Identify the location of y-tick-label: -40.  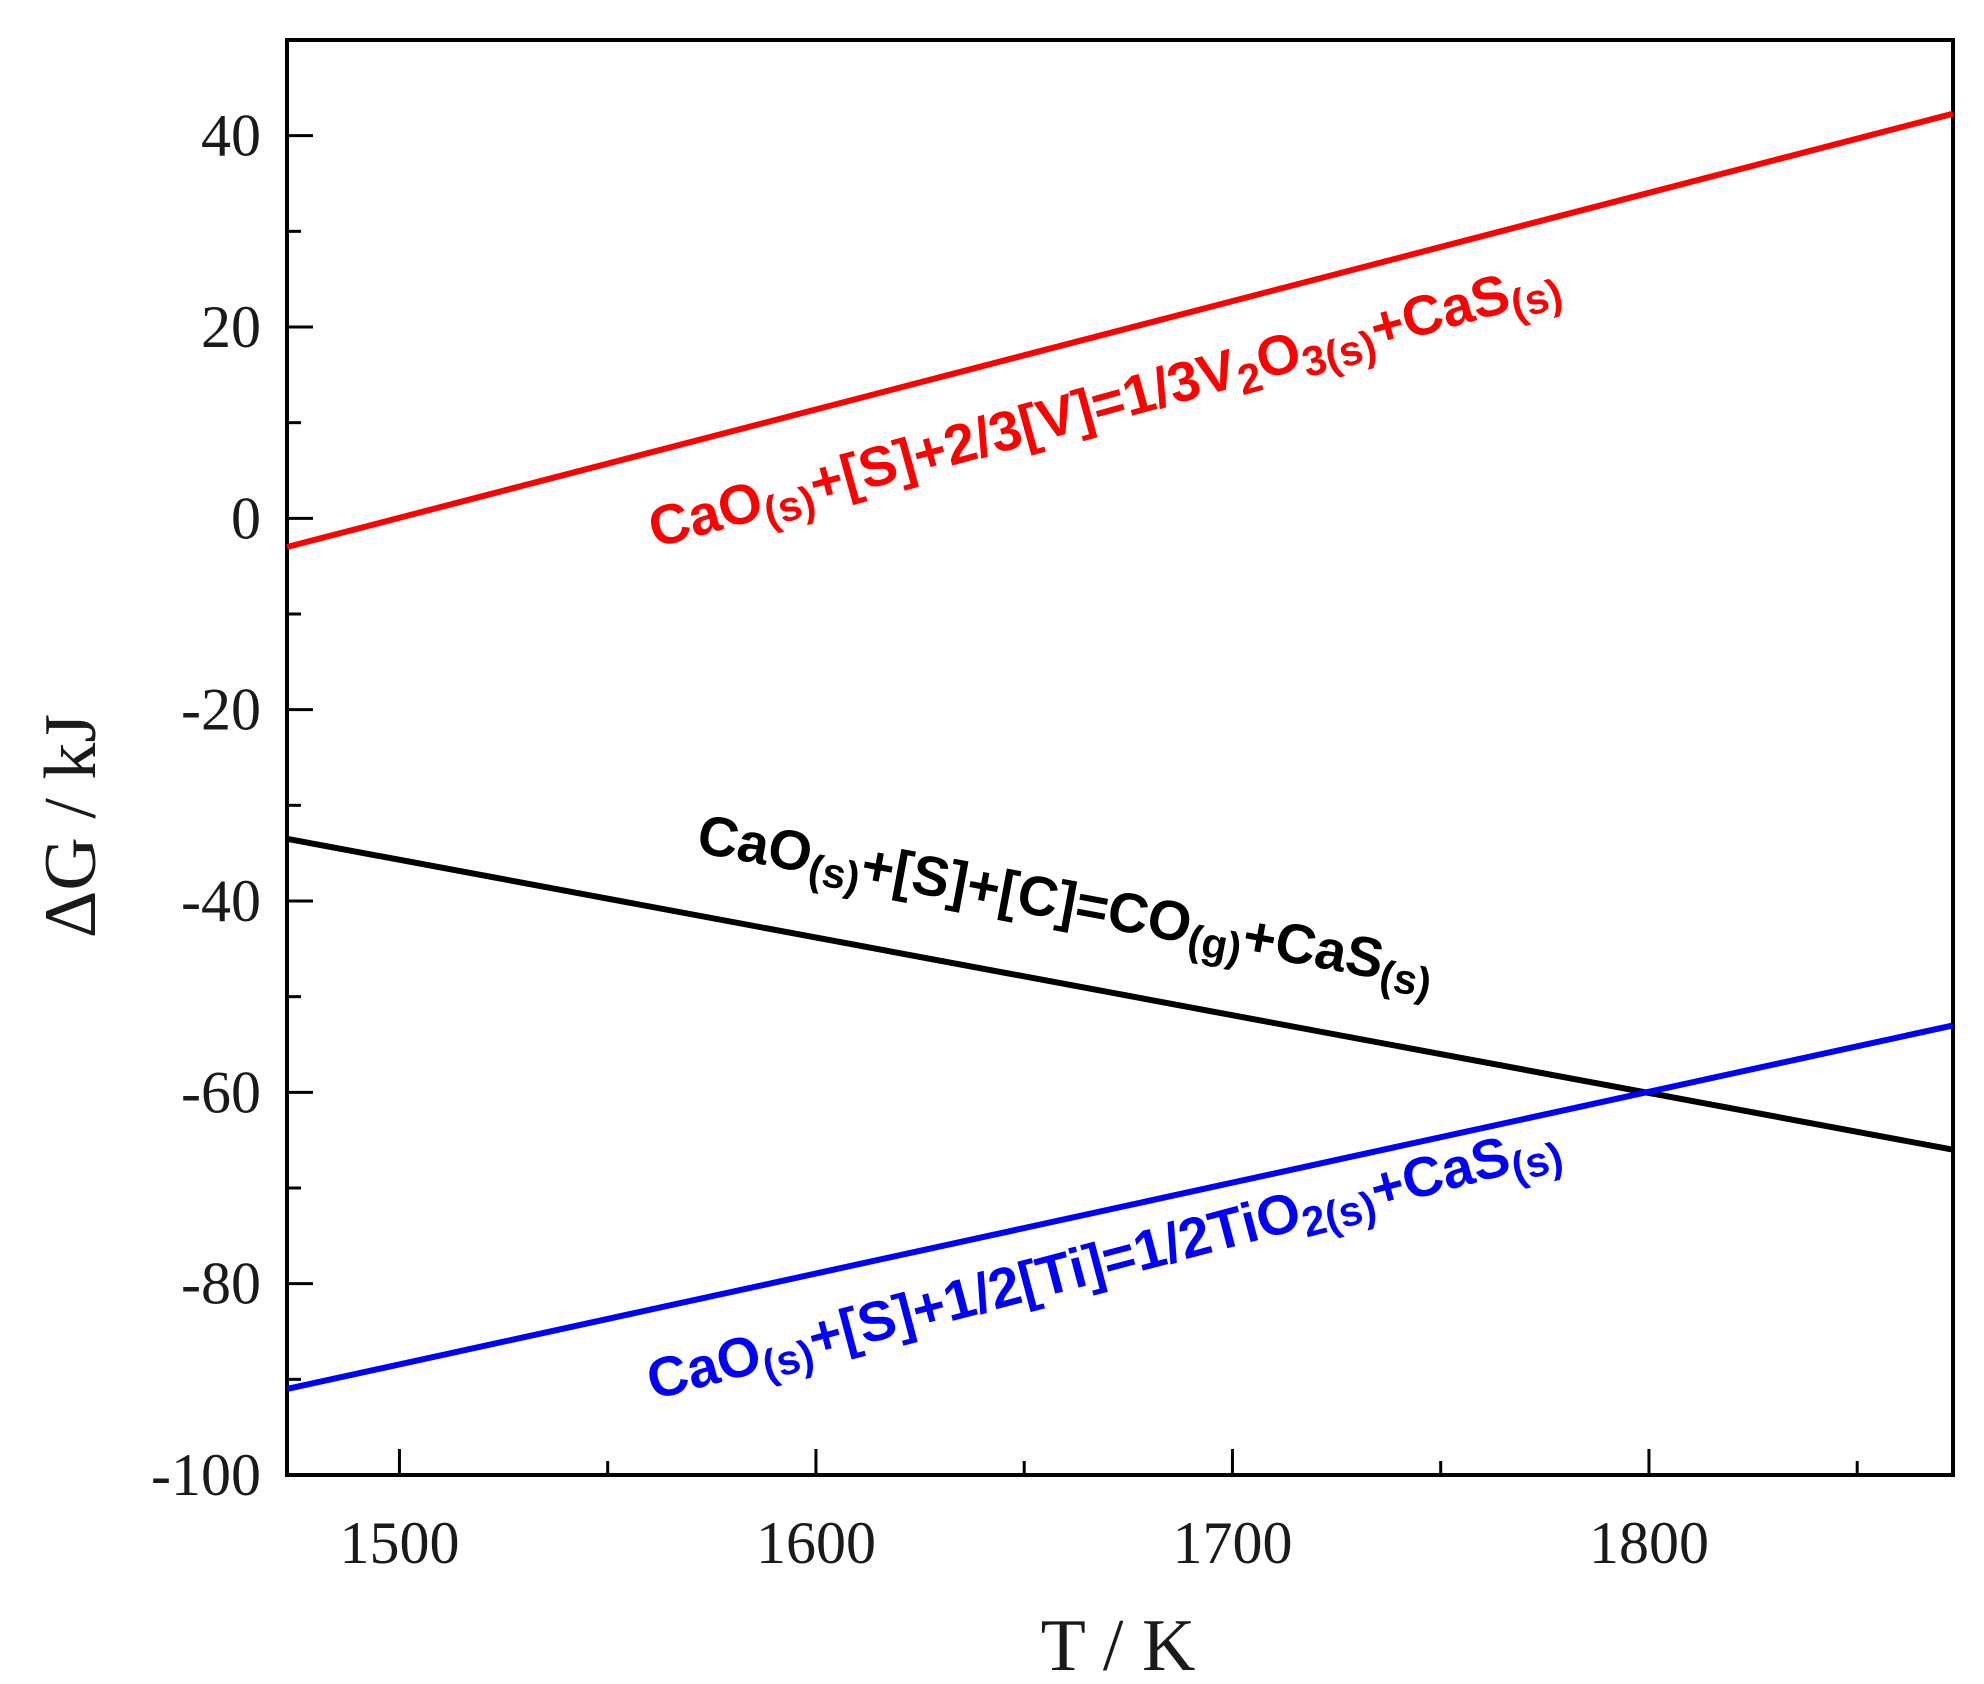
(221, 901).